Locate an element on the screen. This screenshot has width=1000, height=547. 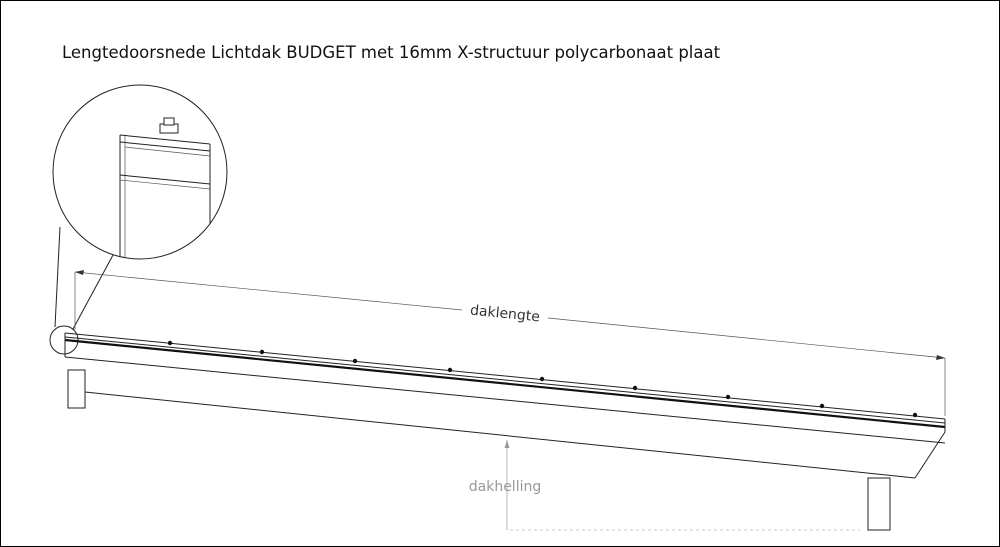
slope-dimension: dakhelling is located at coordinates (664, 485).